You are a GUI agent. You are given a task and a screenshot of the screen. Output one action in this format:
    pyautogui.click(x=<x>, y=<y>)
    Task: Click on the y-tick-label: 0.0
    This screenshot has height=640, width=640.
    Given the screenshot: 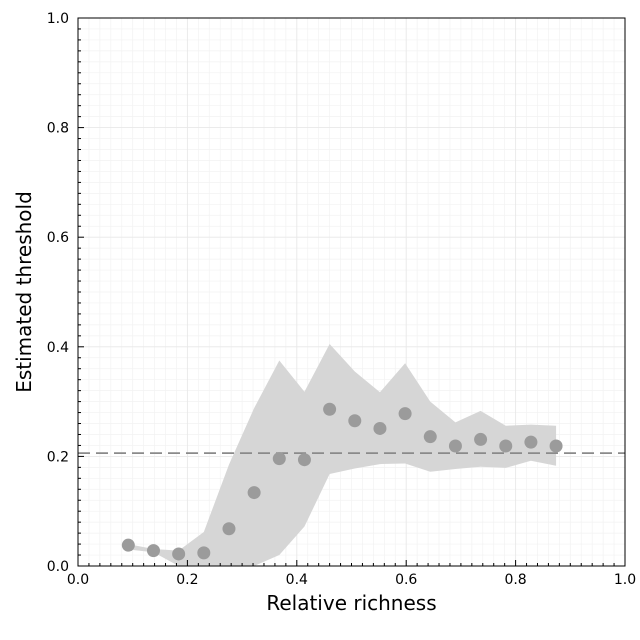 What is the action you would take?
    pyautogui.click(x=58, y=567)
    